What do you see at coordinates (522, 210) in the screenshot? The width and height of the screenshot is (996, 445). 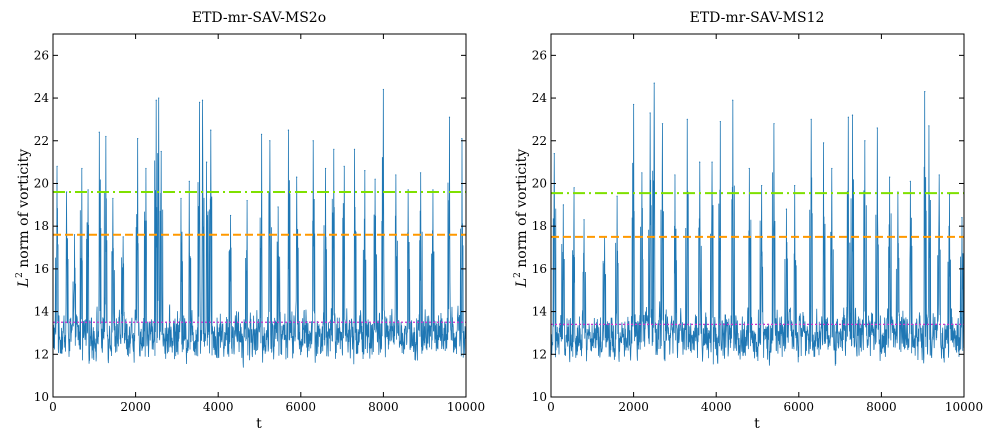 I see `y-axis-label-rest: norm of vorticity` at bounding box center [522, 210].